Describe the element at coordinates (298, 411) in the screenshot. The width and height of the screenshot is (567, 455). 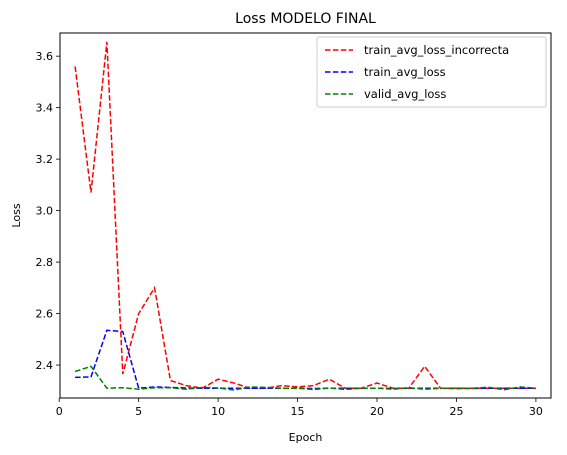
I see `x-tick-label: 15` at that location.